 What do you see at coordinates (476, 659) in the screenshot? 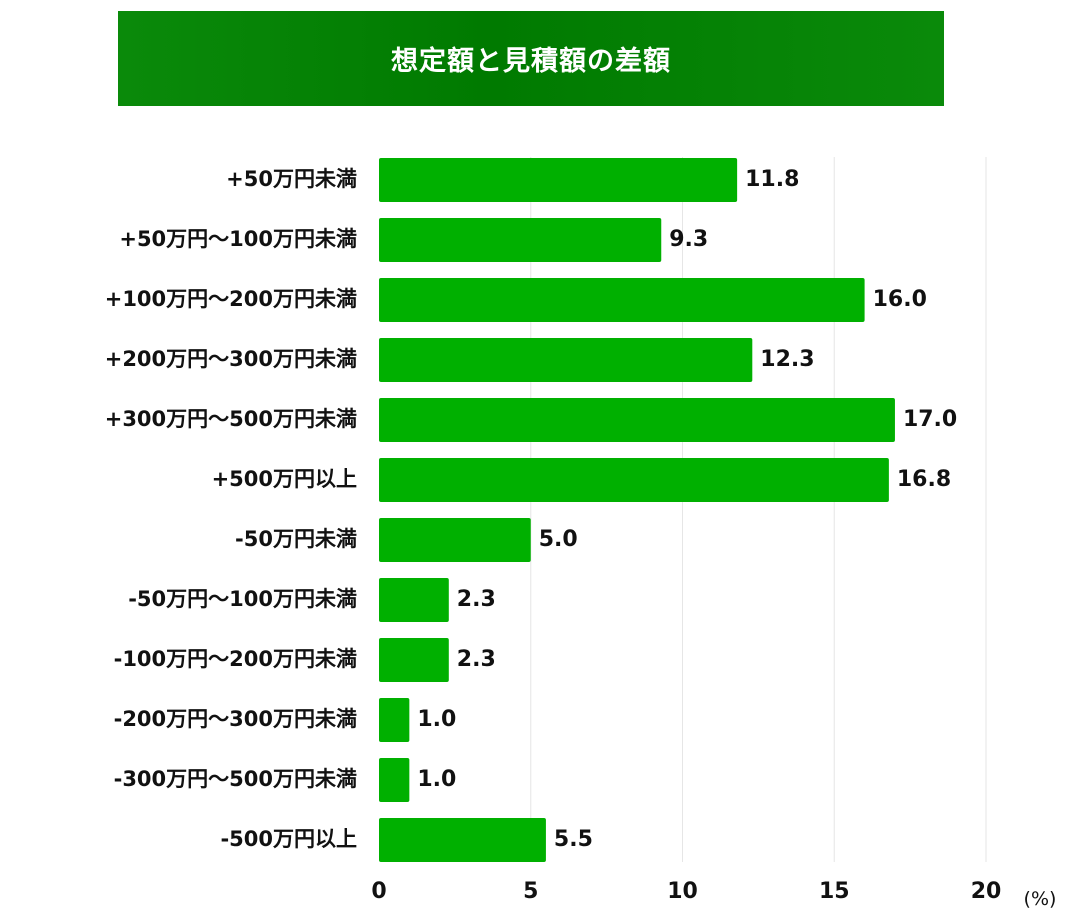
I see `value-label-8: 2.3` at bounding box center [476, 659].